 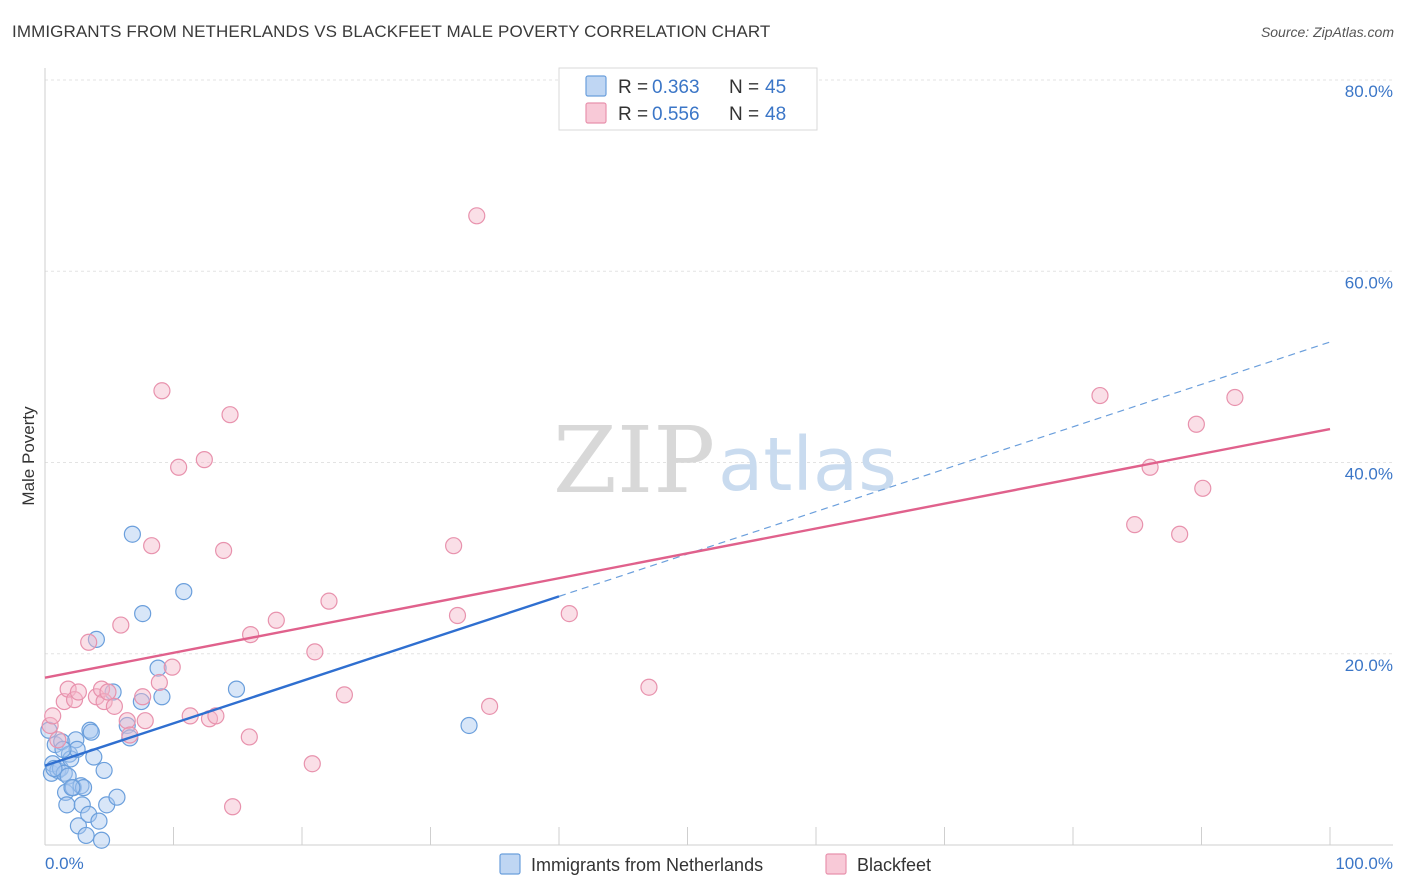 I want to click on watermark-zip: ZIP, so click(x=634, y=460).